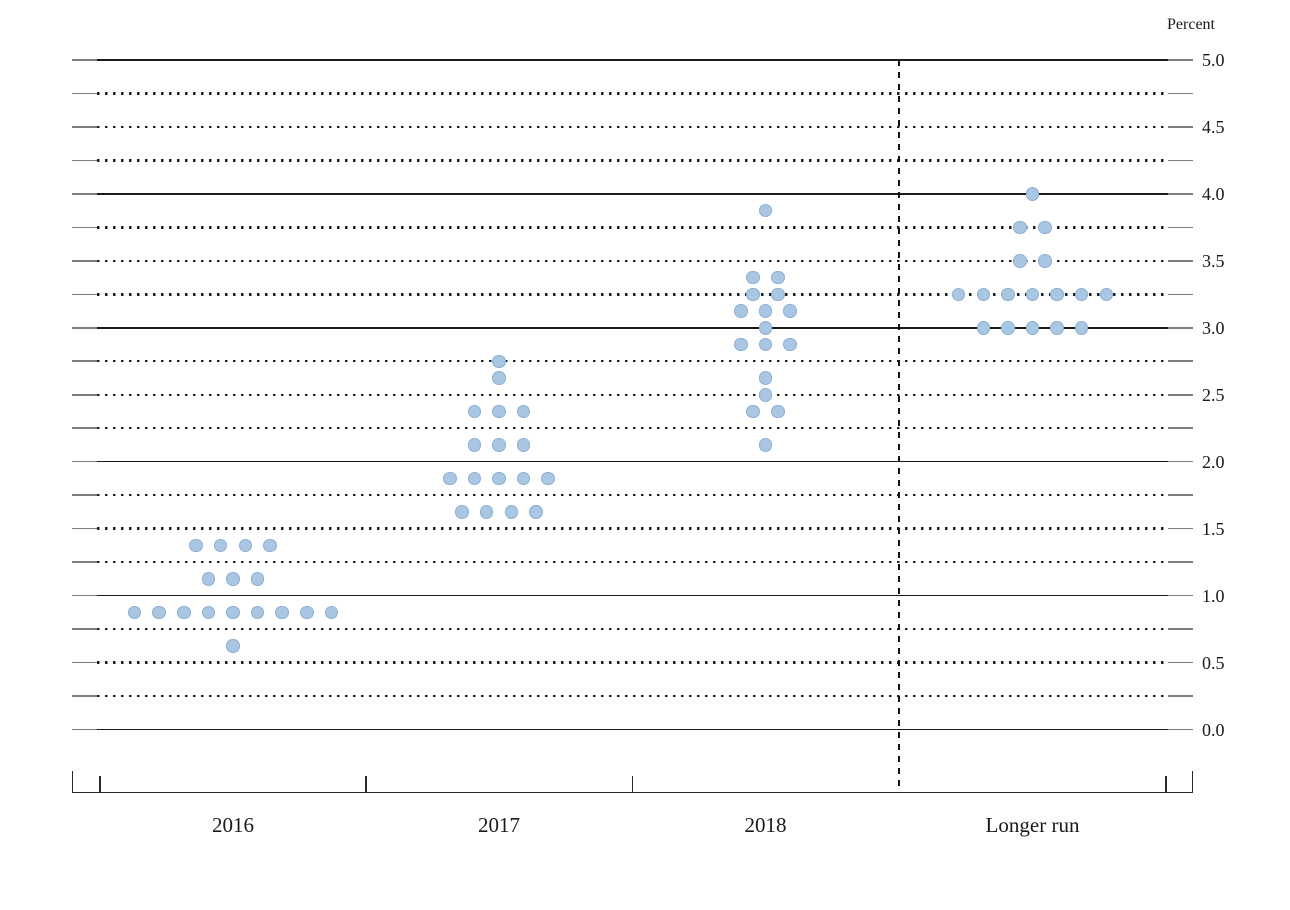 The height and width of the screenshot is (910, 1290). What do you see at coordinates (898, 426) in the screenshot?
I see `longer-run-separator-line` at bounding box center [898, 426].